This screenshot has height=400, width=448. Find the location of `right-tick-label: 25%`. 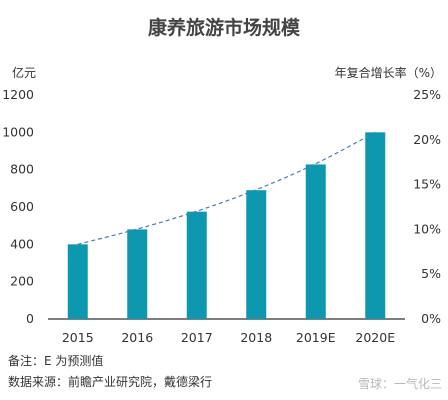

right-tick-label: 25% is located at coordinates (427, 94).